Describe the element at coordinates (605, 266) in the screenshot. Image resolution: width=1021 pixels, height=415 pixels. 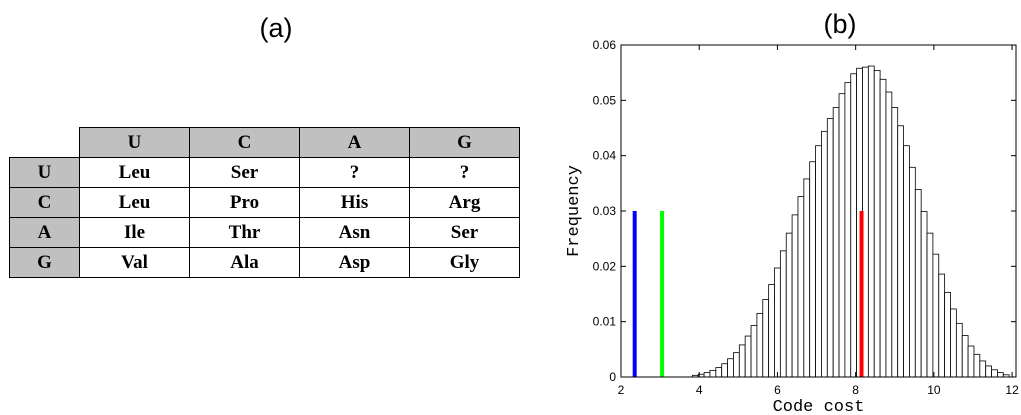
I see `y-tick-label: 0.02` at that location.